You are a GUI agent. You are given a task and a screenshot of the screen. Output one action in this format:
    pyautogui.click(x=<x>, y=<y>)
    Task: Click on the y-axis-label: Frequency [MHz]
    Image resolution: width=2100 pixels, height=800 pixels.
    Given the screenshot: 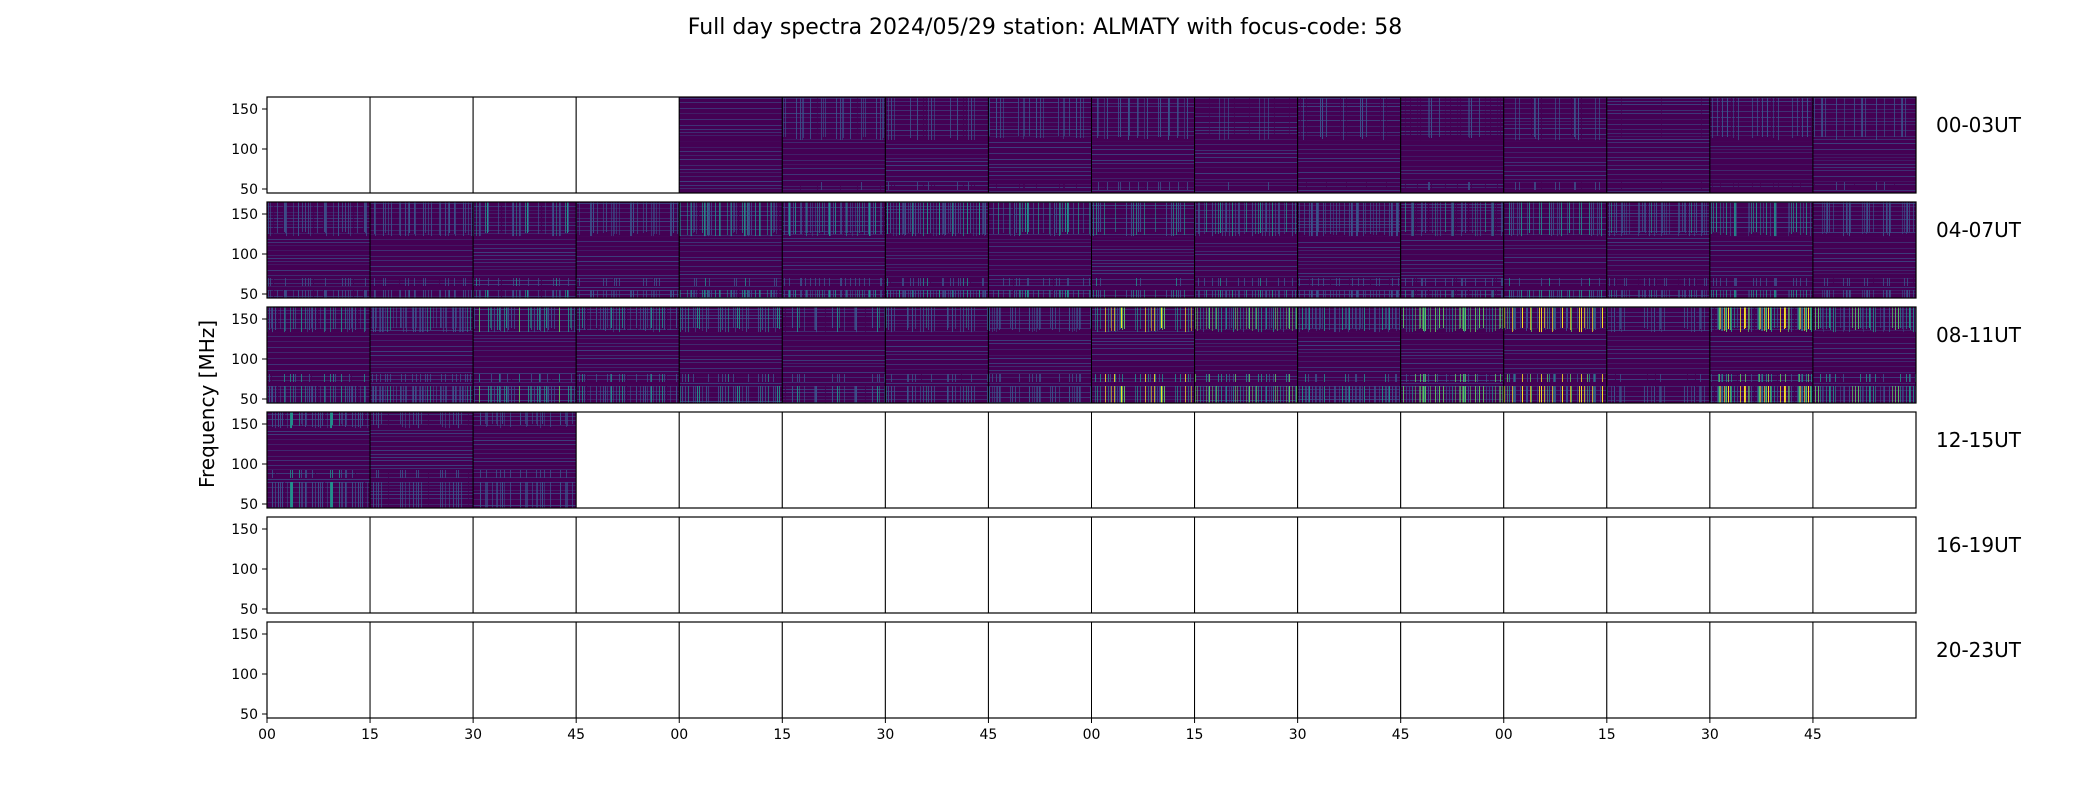 What is the action you would take?
    pyautogui.click(x=207, y=404)
    